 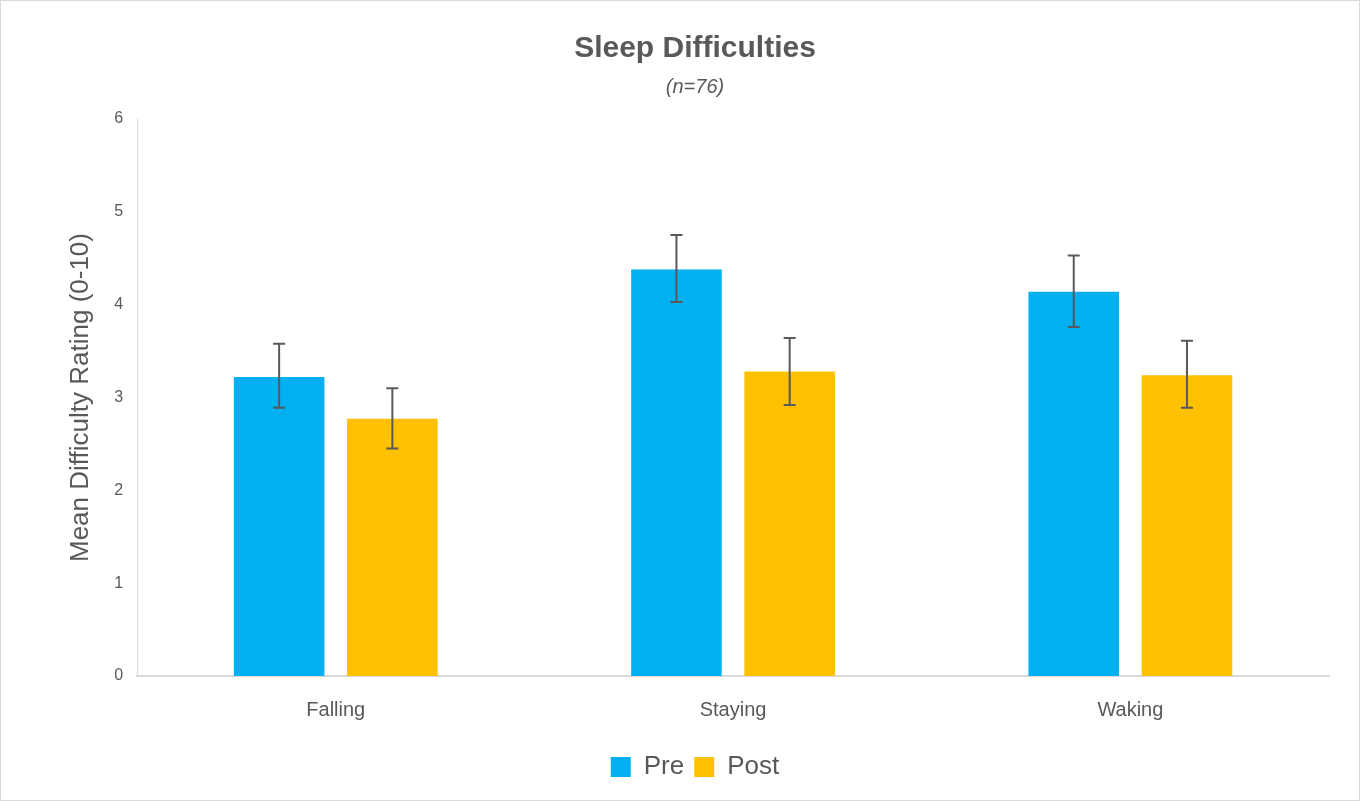 What do you see at coordinates (119, 675) in the screenshot?
I see `y-tick-label: 0` at bounding box center [119, 675].